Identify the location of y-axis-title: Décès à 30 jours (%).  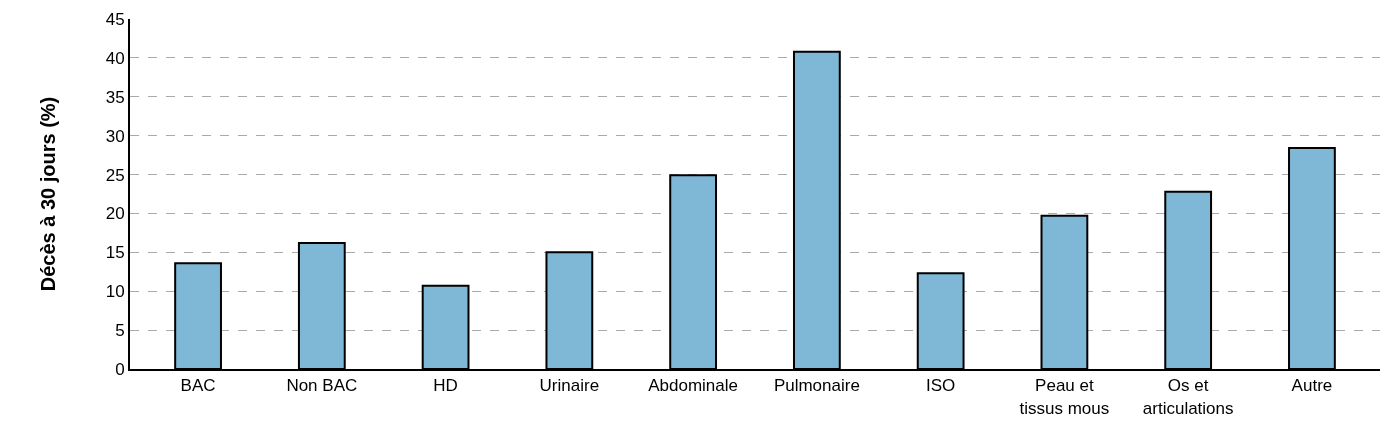
(47, 194).